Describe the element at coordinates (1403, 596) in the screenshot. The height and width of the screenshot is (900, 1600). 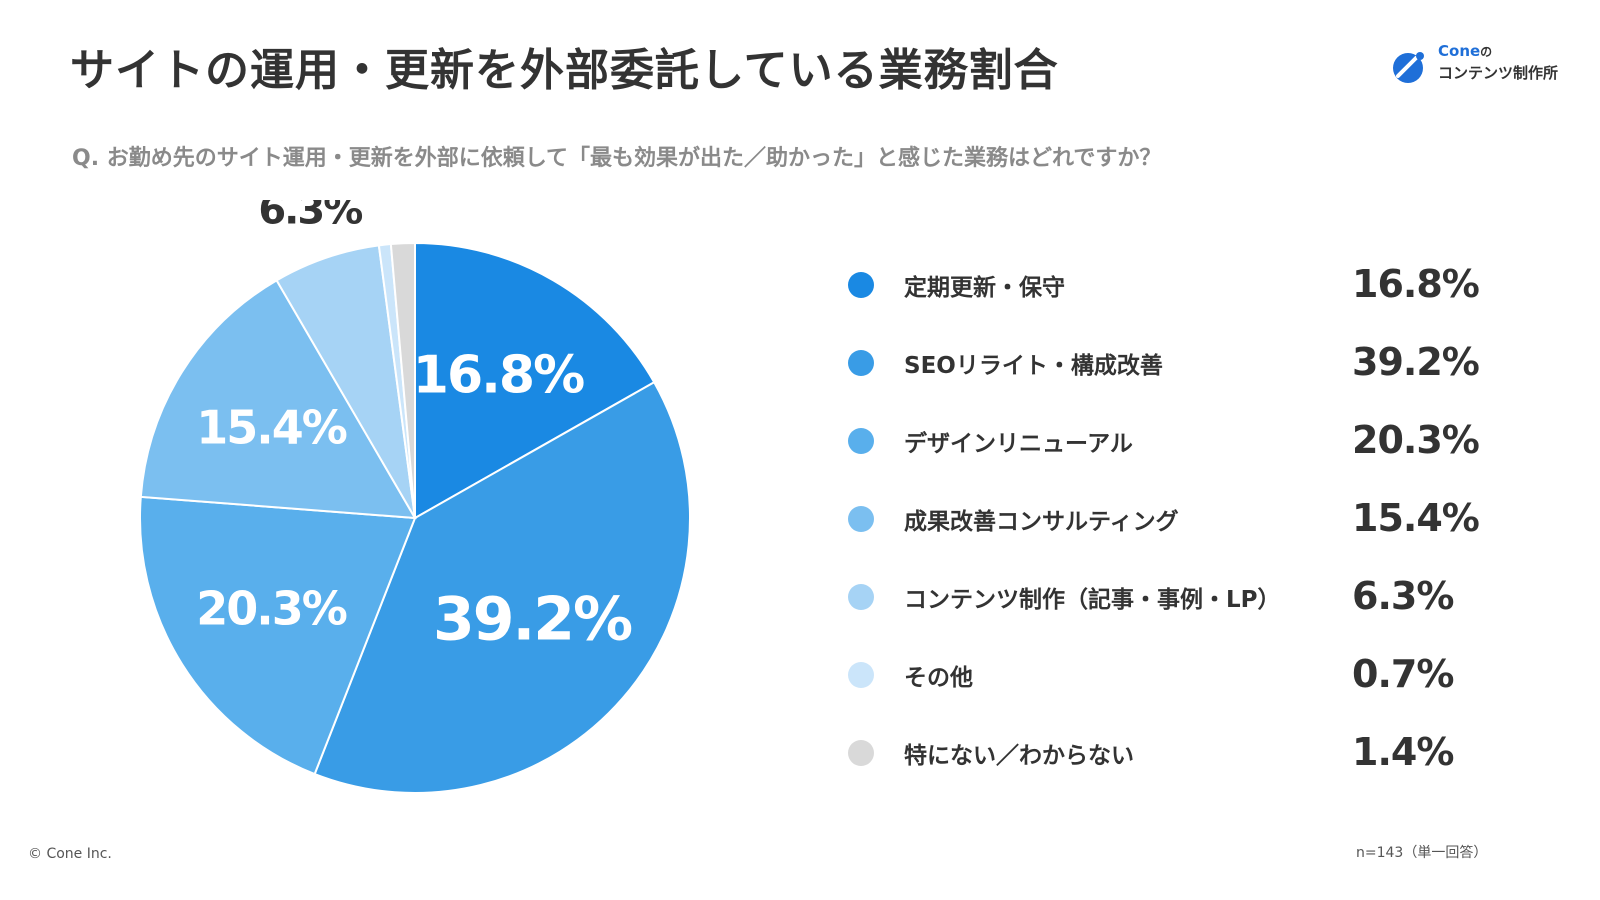
I see `legend-value: 6.3%` at that location.